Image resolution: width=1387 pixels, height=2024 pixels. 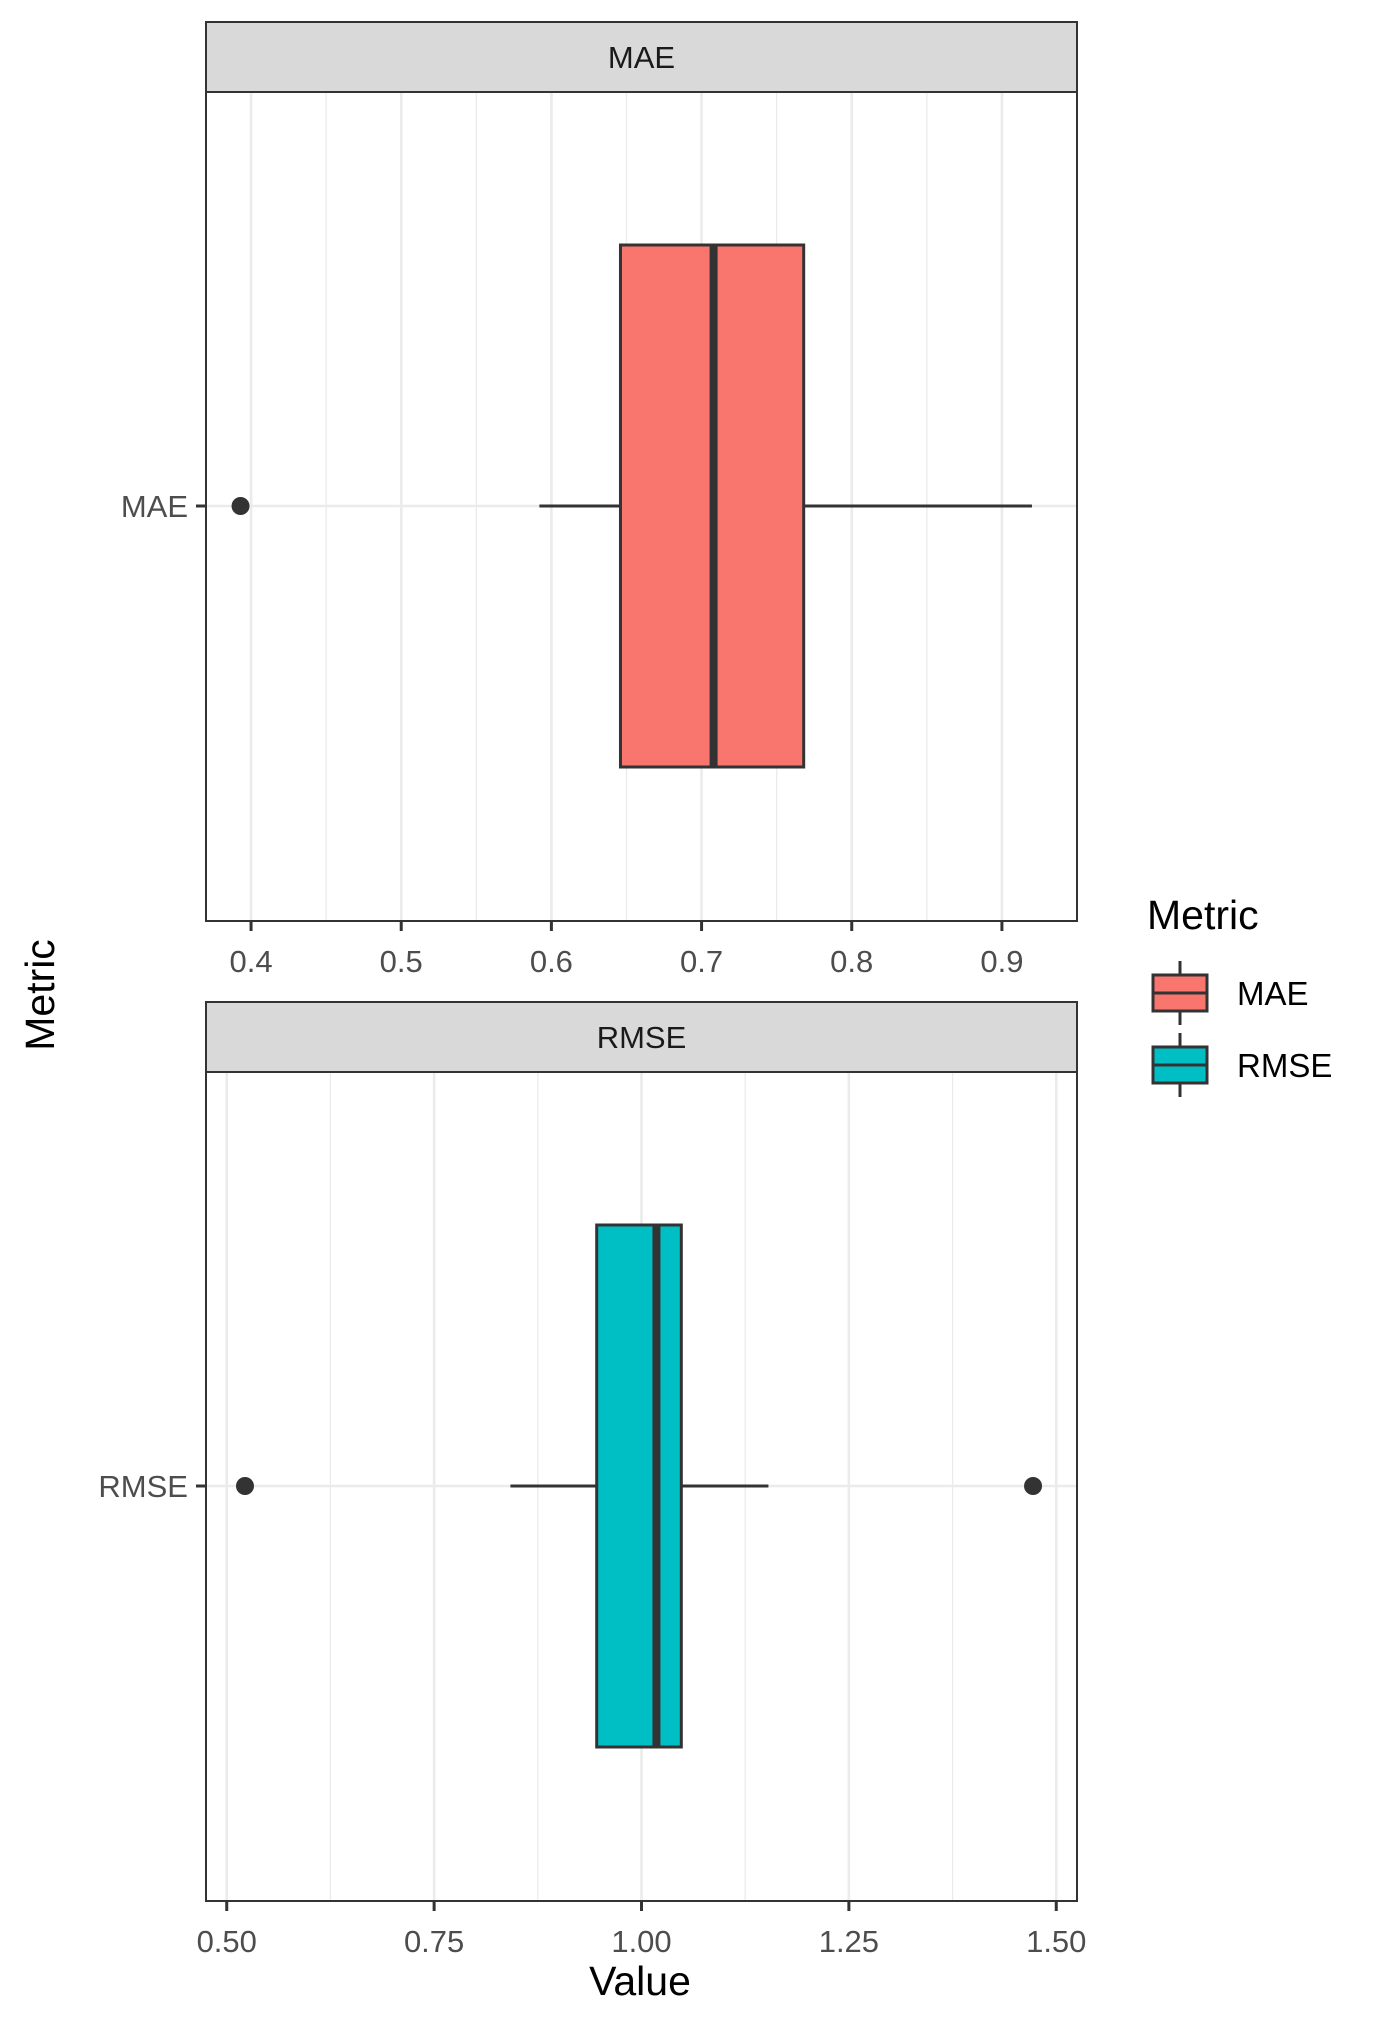 What do you see at coordinates (227, 1941) in the screenshot?
I see `x-tick-label: 0.50` at bounding box center [227, 1941].